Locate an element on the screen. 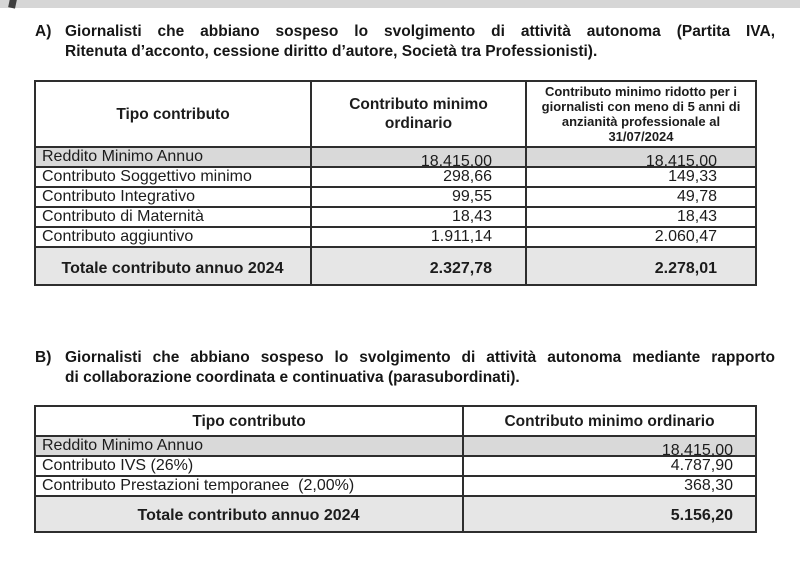 Image resolution: width=800 pixels, height=578 pixels. table-row-aggiuntivo: Contributo aggiuntivo 1.911,14 2.060,47 is located at coordinates (395, 237).